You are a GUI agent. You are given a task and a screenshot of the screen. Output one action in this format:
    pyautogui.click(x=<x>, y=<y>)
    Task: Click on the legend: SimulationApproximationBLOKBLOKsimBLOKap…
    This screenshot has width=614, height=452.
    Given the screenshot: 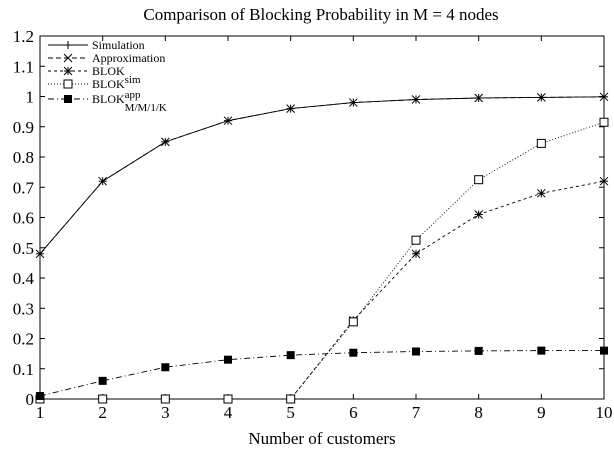 What is the action you would take?
    pyautogui.click(x=107, y=76)
    